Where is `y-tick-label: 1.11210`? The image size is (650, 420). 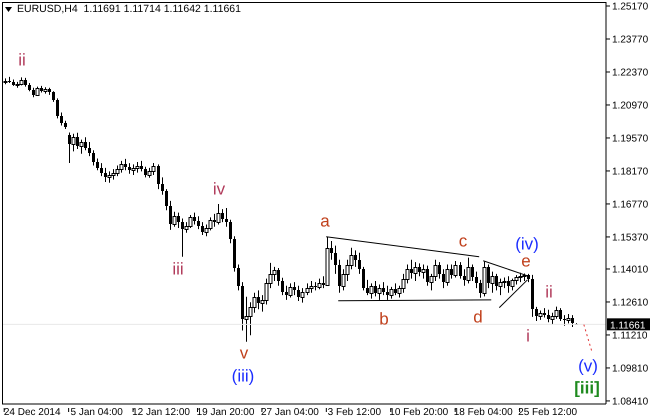
y-tick-label: 1.11210 is located at coordinates (630, 336).